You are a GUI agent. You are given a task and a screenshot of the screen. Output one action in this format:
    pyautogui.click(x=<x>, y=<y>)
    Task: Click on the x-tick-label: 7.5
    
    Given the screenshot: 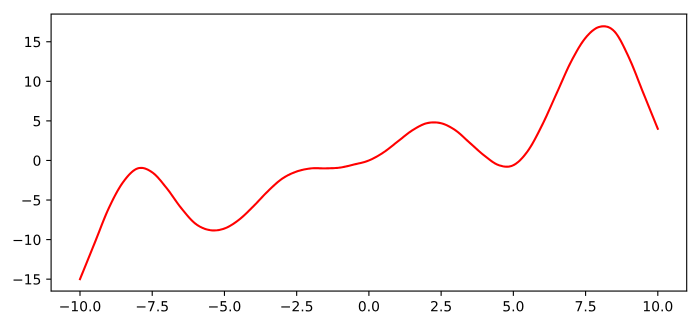 What is the action you would take?
    pyautogui.click(x=586, y=306)
    